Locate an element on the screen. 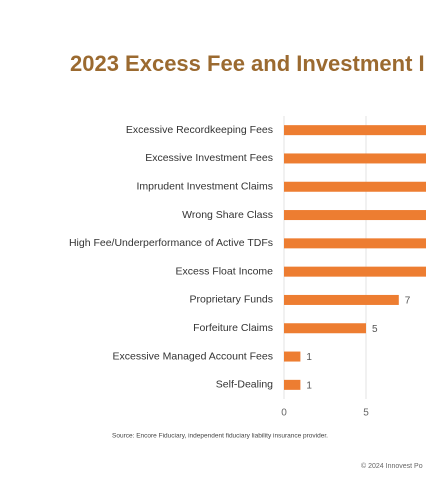  value-label: 7 is located at coordinates (408, 301).